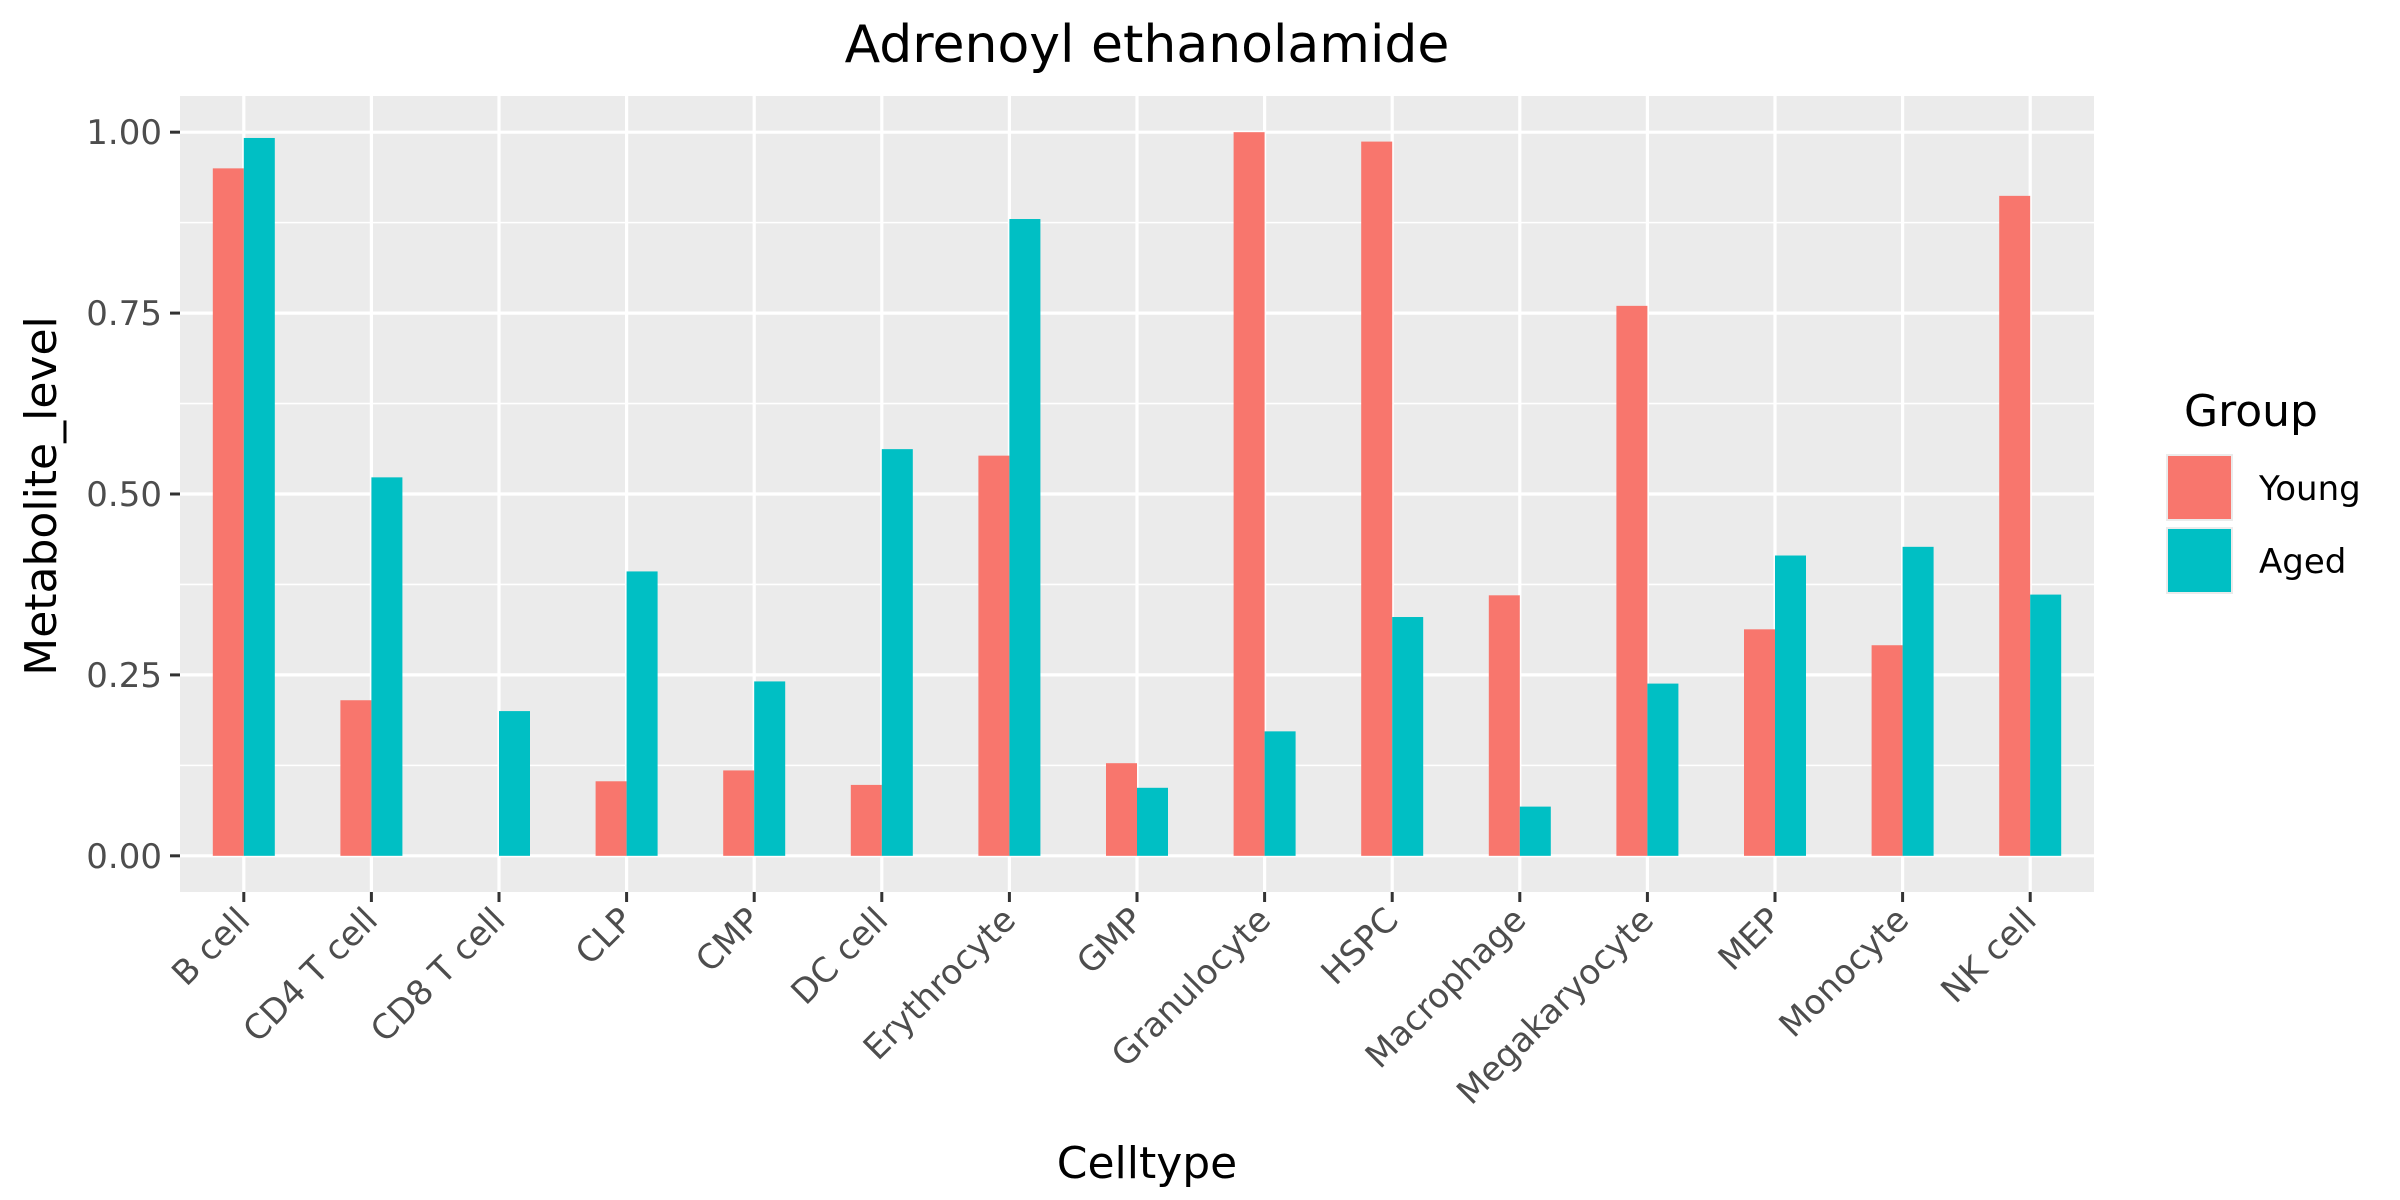  I want to click on x-tick-label: CD4 T cell, so click(311, 975).